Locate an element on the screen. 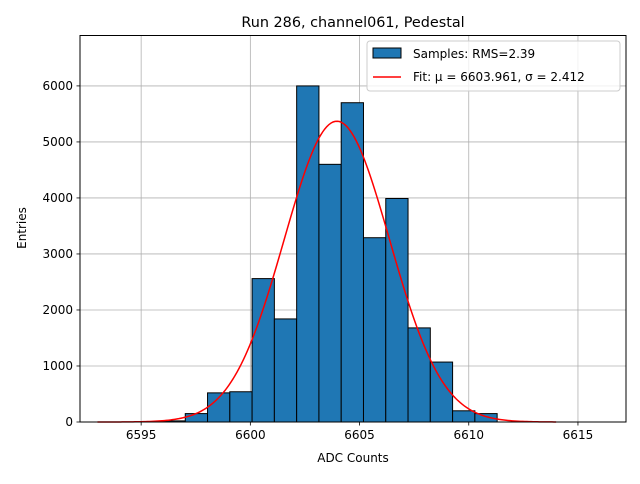 This screenshot has width=640, height=484. x-tick-label: 6595 is located at coordinates (141, 435).